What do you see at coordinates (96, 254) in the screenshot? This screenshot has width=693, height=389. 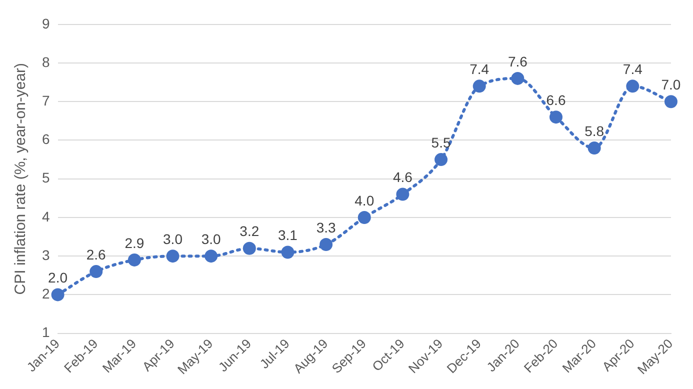 I see `data-label: 2.6` at bounding box center [96, 254].